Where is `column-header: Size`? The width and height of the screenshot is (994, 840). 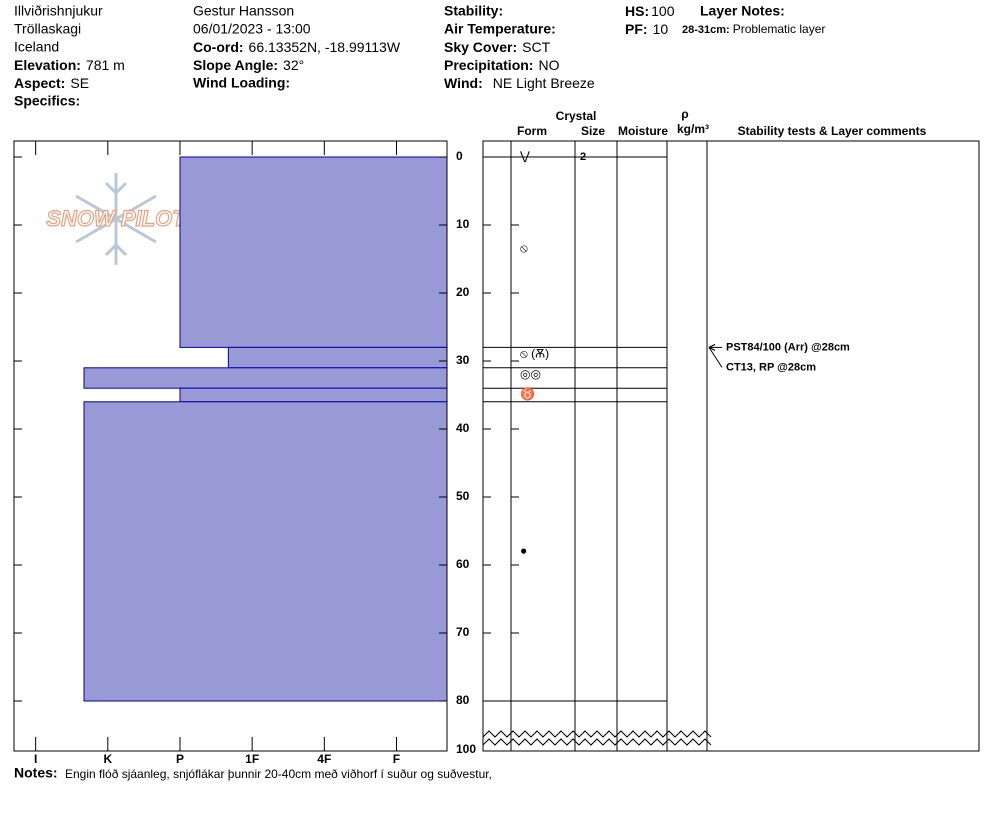
column-header: Size is located at coordinates (593, 131).